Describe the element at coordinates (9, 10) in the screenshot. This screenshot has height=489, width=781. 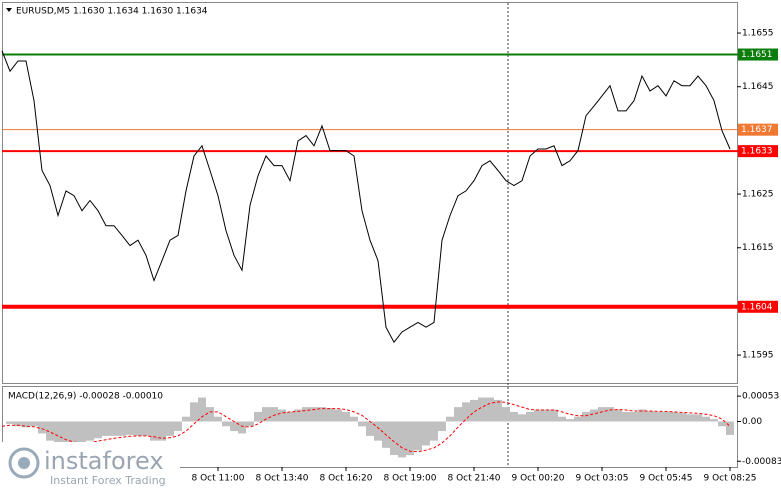
I see `menu-arrow` at that location.